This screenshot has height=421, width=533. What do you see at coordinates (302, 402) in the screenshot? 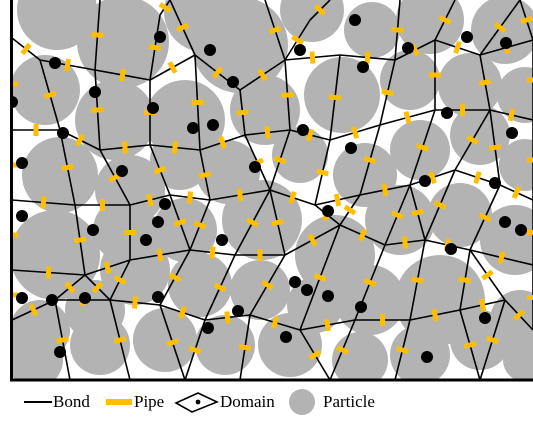
I see `particle-circle-icon` at bounding box center [302, 402].